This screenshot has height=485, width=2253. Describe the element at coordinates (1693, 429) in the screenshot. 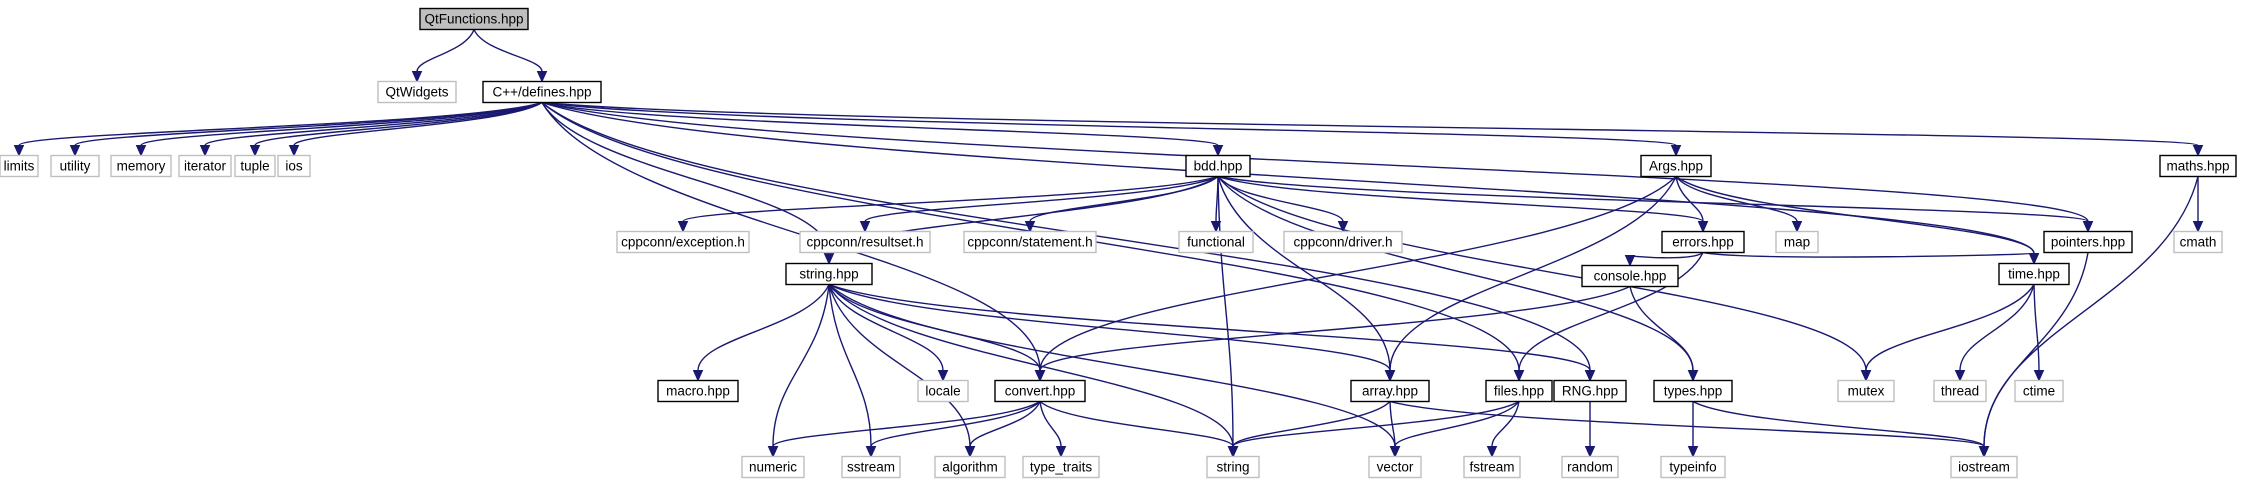

I see `edge-typeshpp-to-typeinfo` at that location.